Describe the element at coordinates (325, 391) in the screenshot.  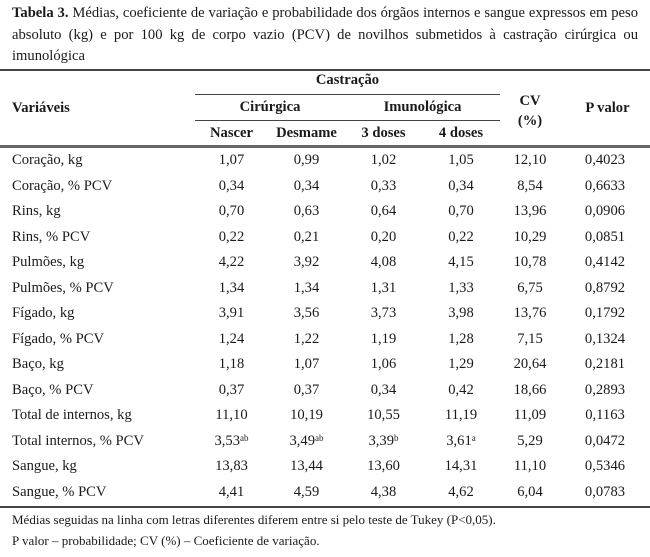
I see `table-row: Baço, % PCV 0,37 0,37 0,34 0,42 18,66 0,2893` at that location.